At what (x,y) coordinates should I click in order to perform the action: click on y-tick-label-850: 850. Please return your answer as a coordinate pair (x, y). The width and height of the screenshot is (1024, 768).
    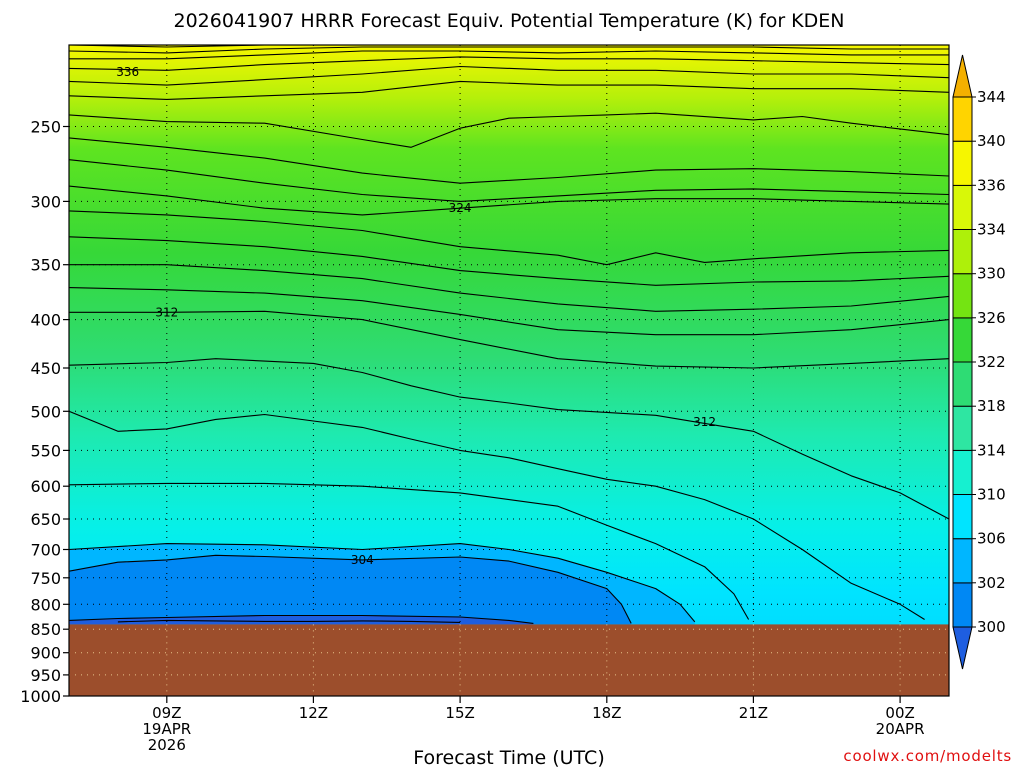
    Looking at the image, I should click on (45, 629).